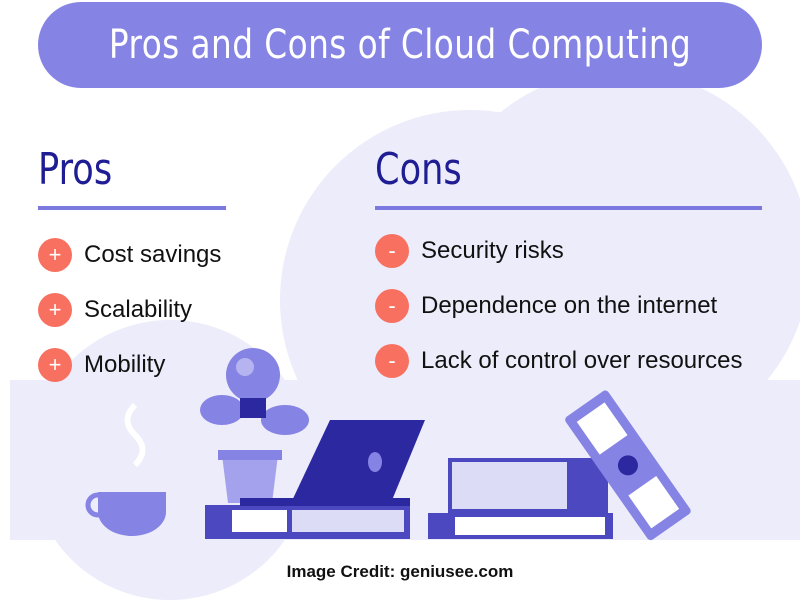  I want to click on page-title: Pros and Cons of Cloud Computing, so click(400, 45).